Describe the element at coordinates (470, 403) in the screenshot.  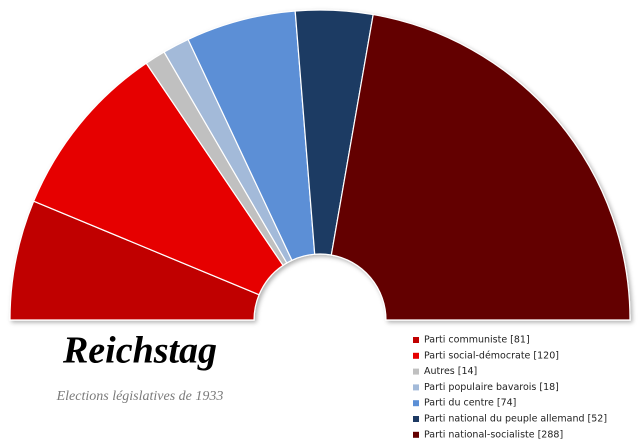
I see `legend-label: Parti du centre [74]` at that location.